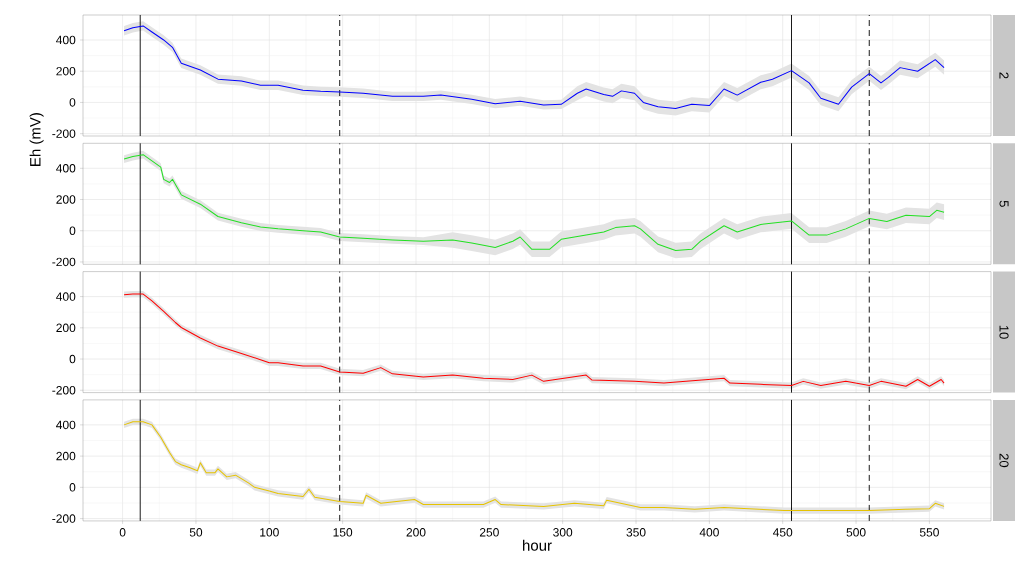 Image resolution: width=1015 pixels, height=571 pixels. I want to click on x-tick-label: 400, so click(709, 532).